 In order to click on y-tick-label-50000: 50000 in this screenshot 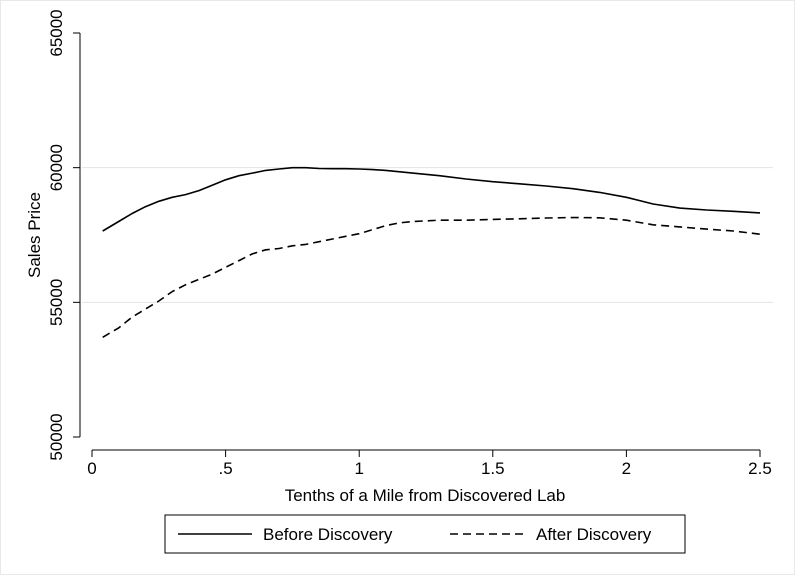, I will do `click(56, 436)`.